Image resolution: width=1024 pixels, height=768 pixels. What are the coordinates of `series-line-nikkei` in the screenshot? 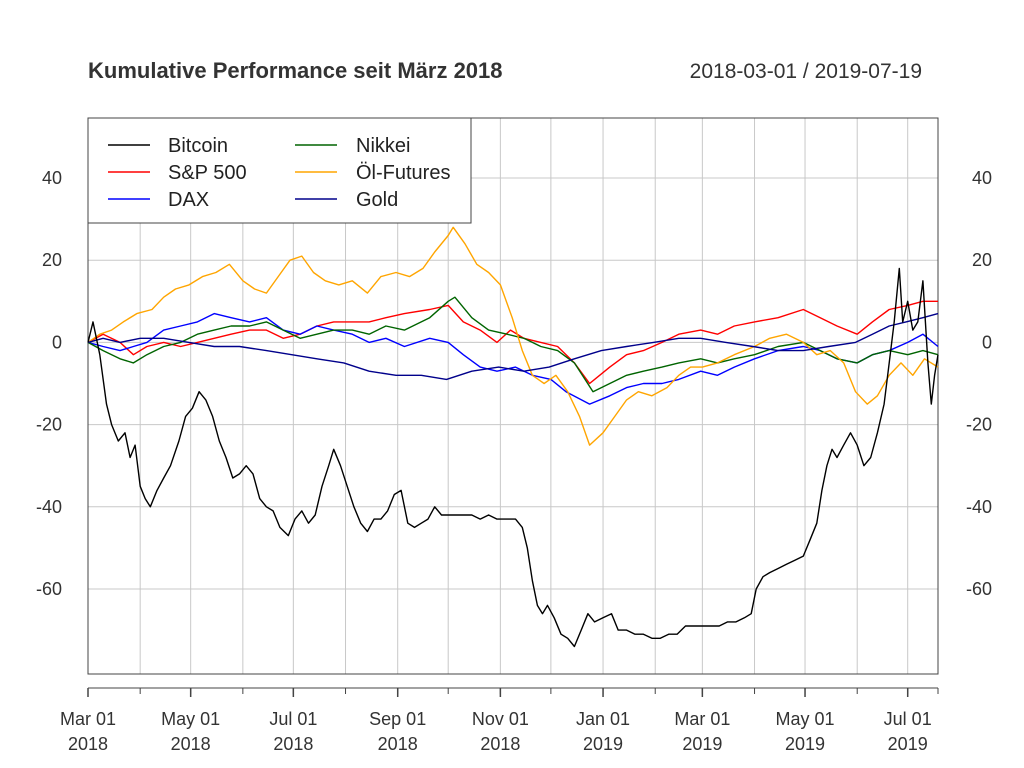 It's located at (513, 344).